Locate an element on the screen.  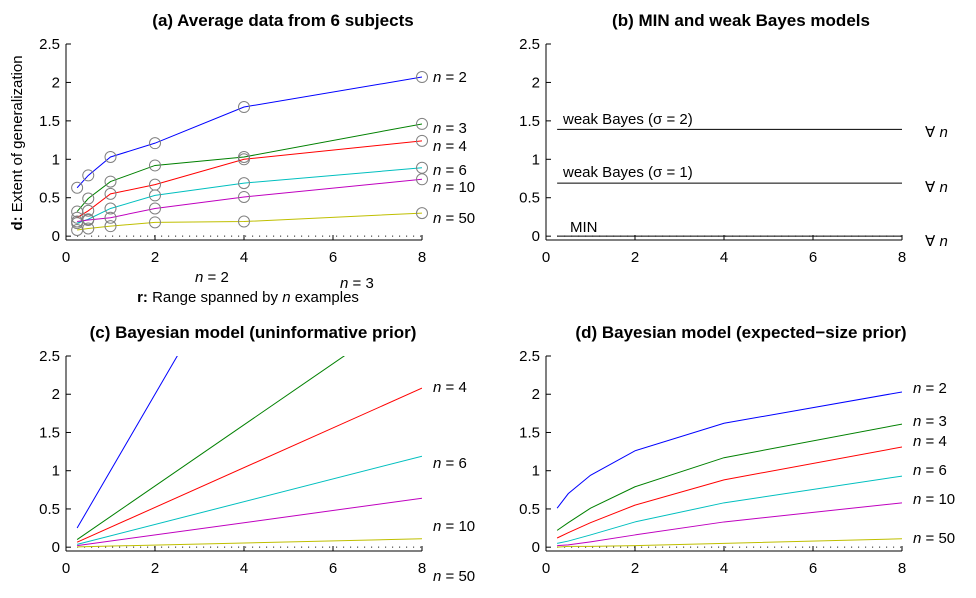
x-axis-label: r: Range spanned by n examples is located at coordinates (248, 297).